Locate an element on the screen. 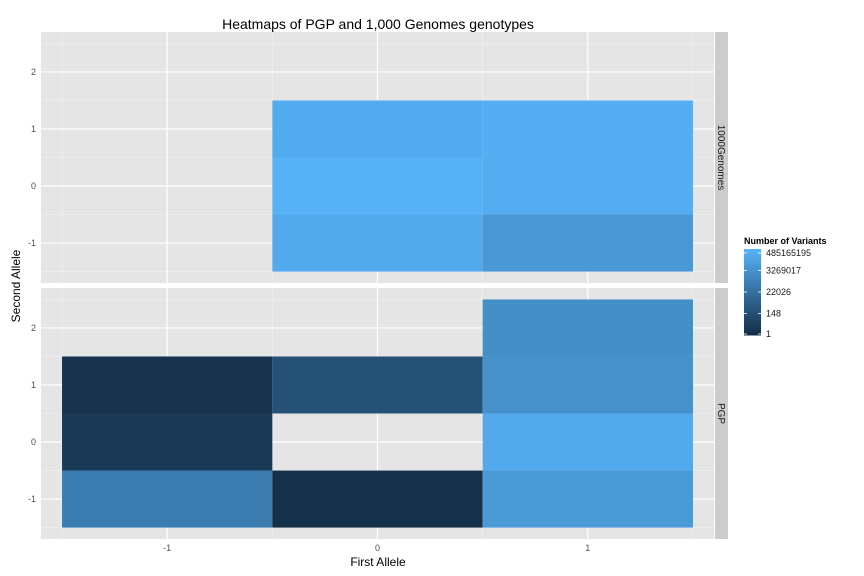  legend-title: Number of Variants is located at coordinates (785, 241).